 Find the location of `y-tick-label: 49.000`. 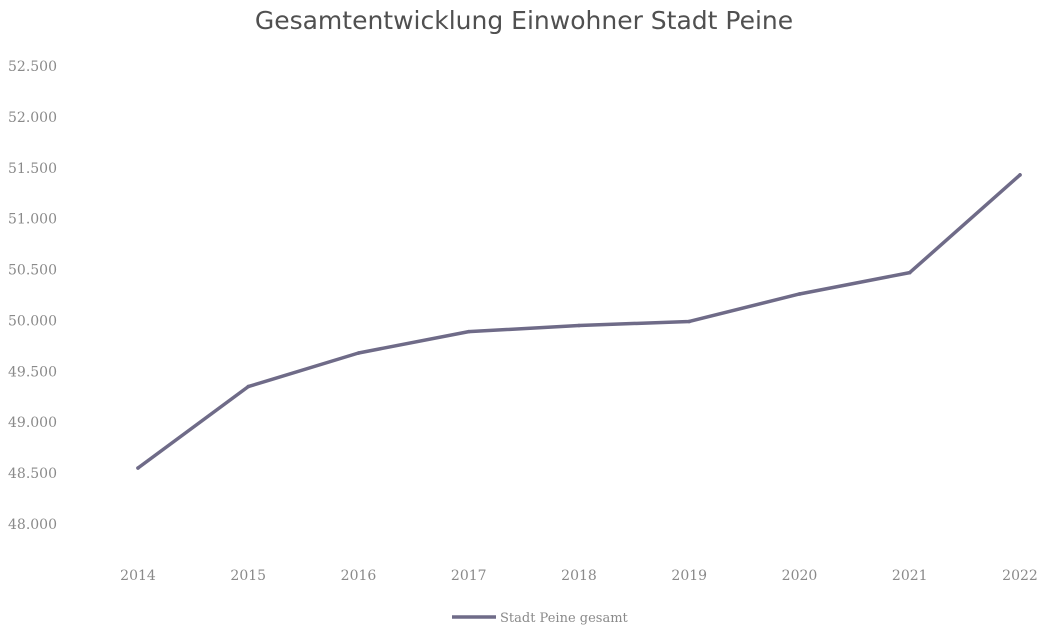

y-tick-label: 49.000 is located at coordinates (32, 423).